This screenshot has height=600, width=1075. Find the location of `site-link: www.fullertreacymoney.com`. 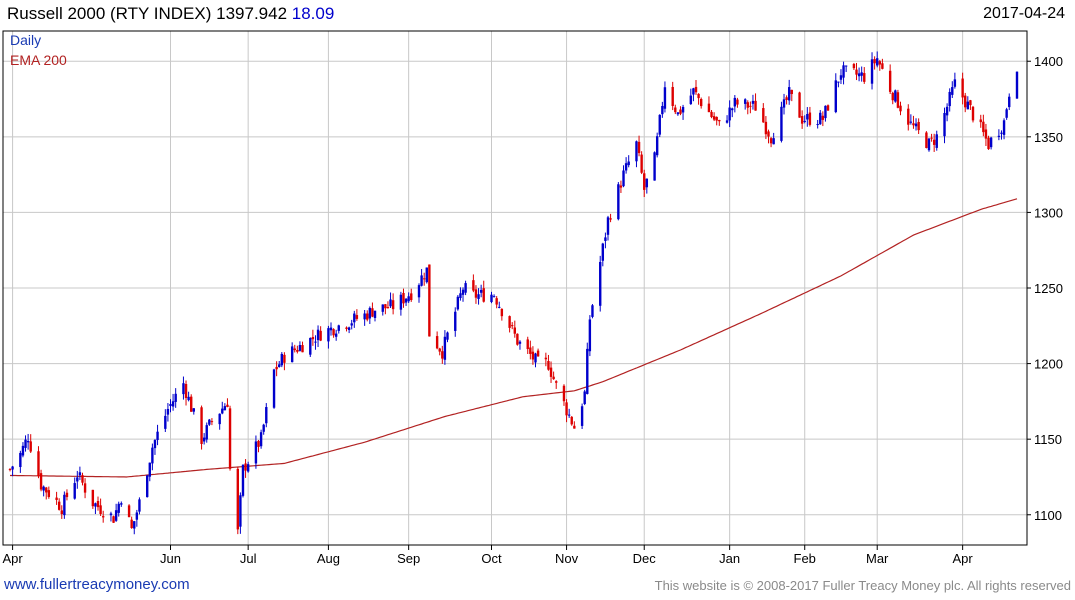

site-link: www.fullertreacymoney.com is located at coordinates (97, 584).